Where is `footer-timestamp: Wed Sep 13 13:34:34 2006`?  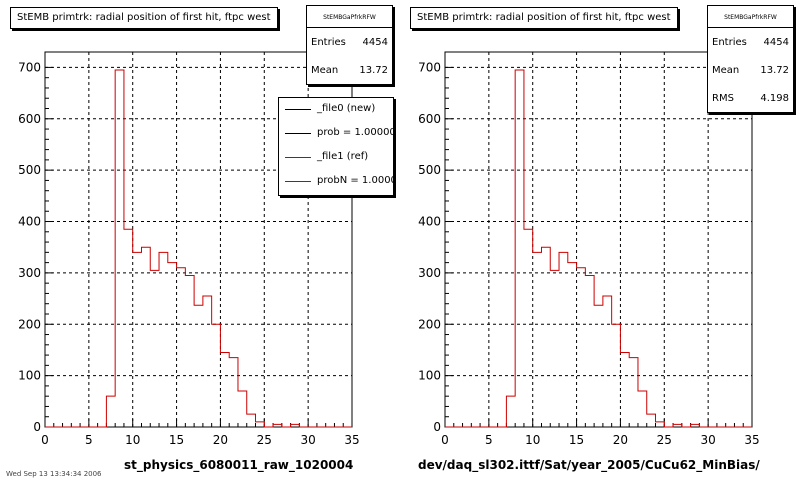 footer-timestamp: Wed Sep 13 13:34:34 2006 is located at coordinates (54, 474).